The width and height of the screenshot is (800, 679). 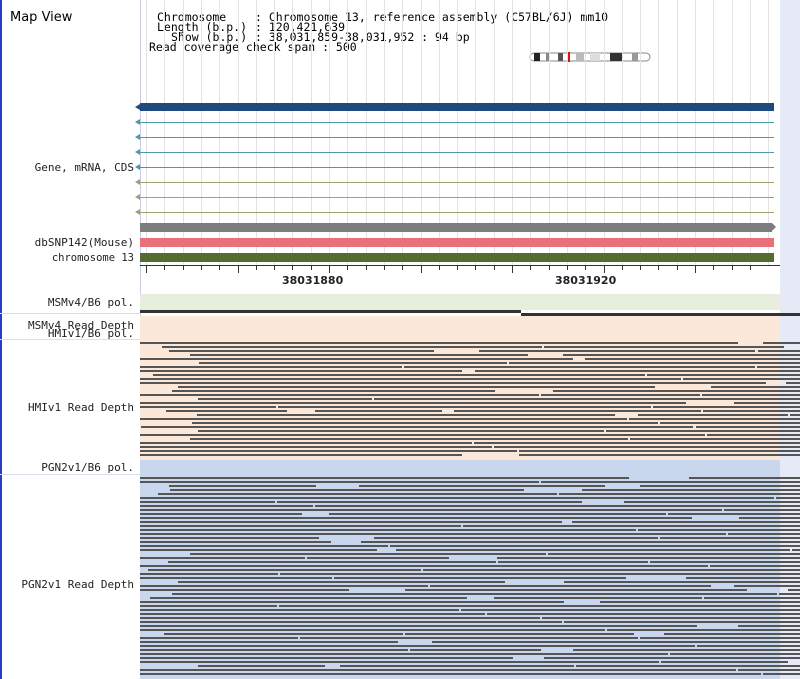 I want to click on chromosome-bar, so click(x=457, y=257).